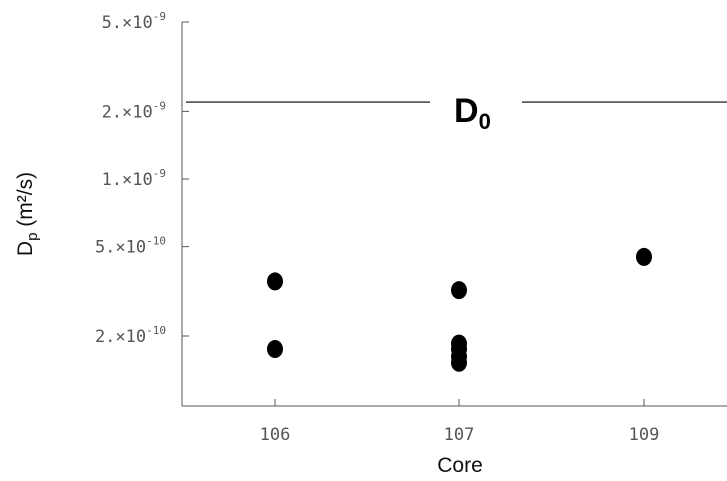 The image size is (727, 481). Describe the element at coordinates (32, 237) in the screenshot. I see `y-axis-title-sub: p` at that location.